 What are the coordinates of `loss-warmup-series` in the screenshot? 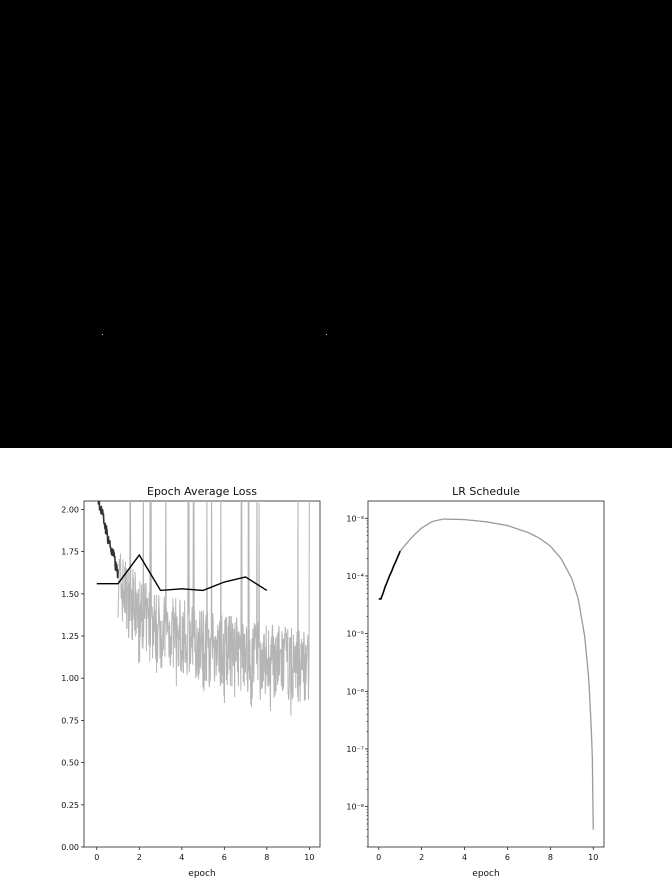 It's located at (108, 540).